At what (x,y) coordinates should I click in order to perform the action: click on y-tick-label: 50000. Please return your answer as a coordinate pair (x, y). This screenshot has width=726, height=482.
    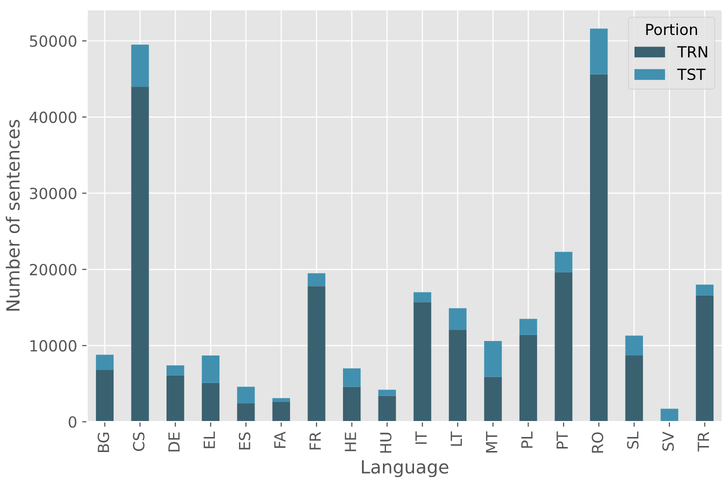
    Looking at the image, I should click on (53, 41).